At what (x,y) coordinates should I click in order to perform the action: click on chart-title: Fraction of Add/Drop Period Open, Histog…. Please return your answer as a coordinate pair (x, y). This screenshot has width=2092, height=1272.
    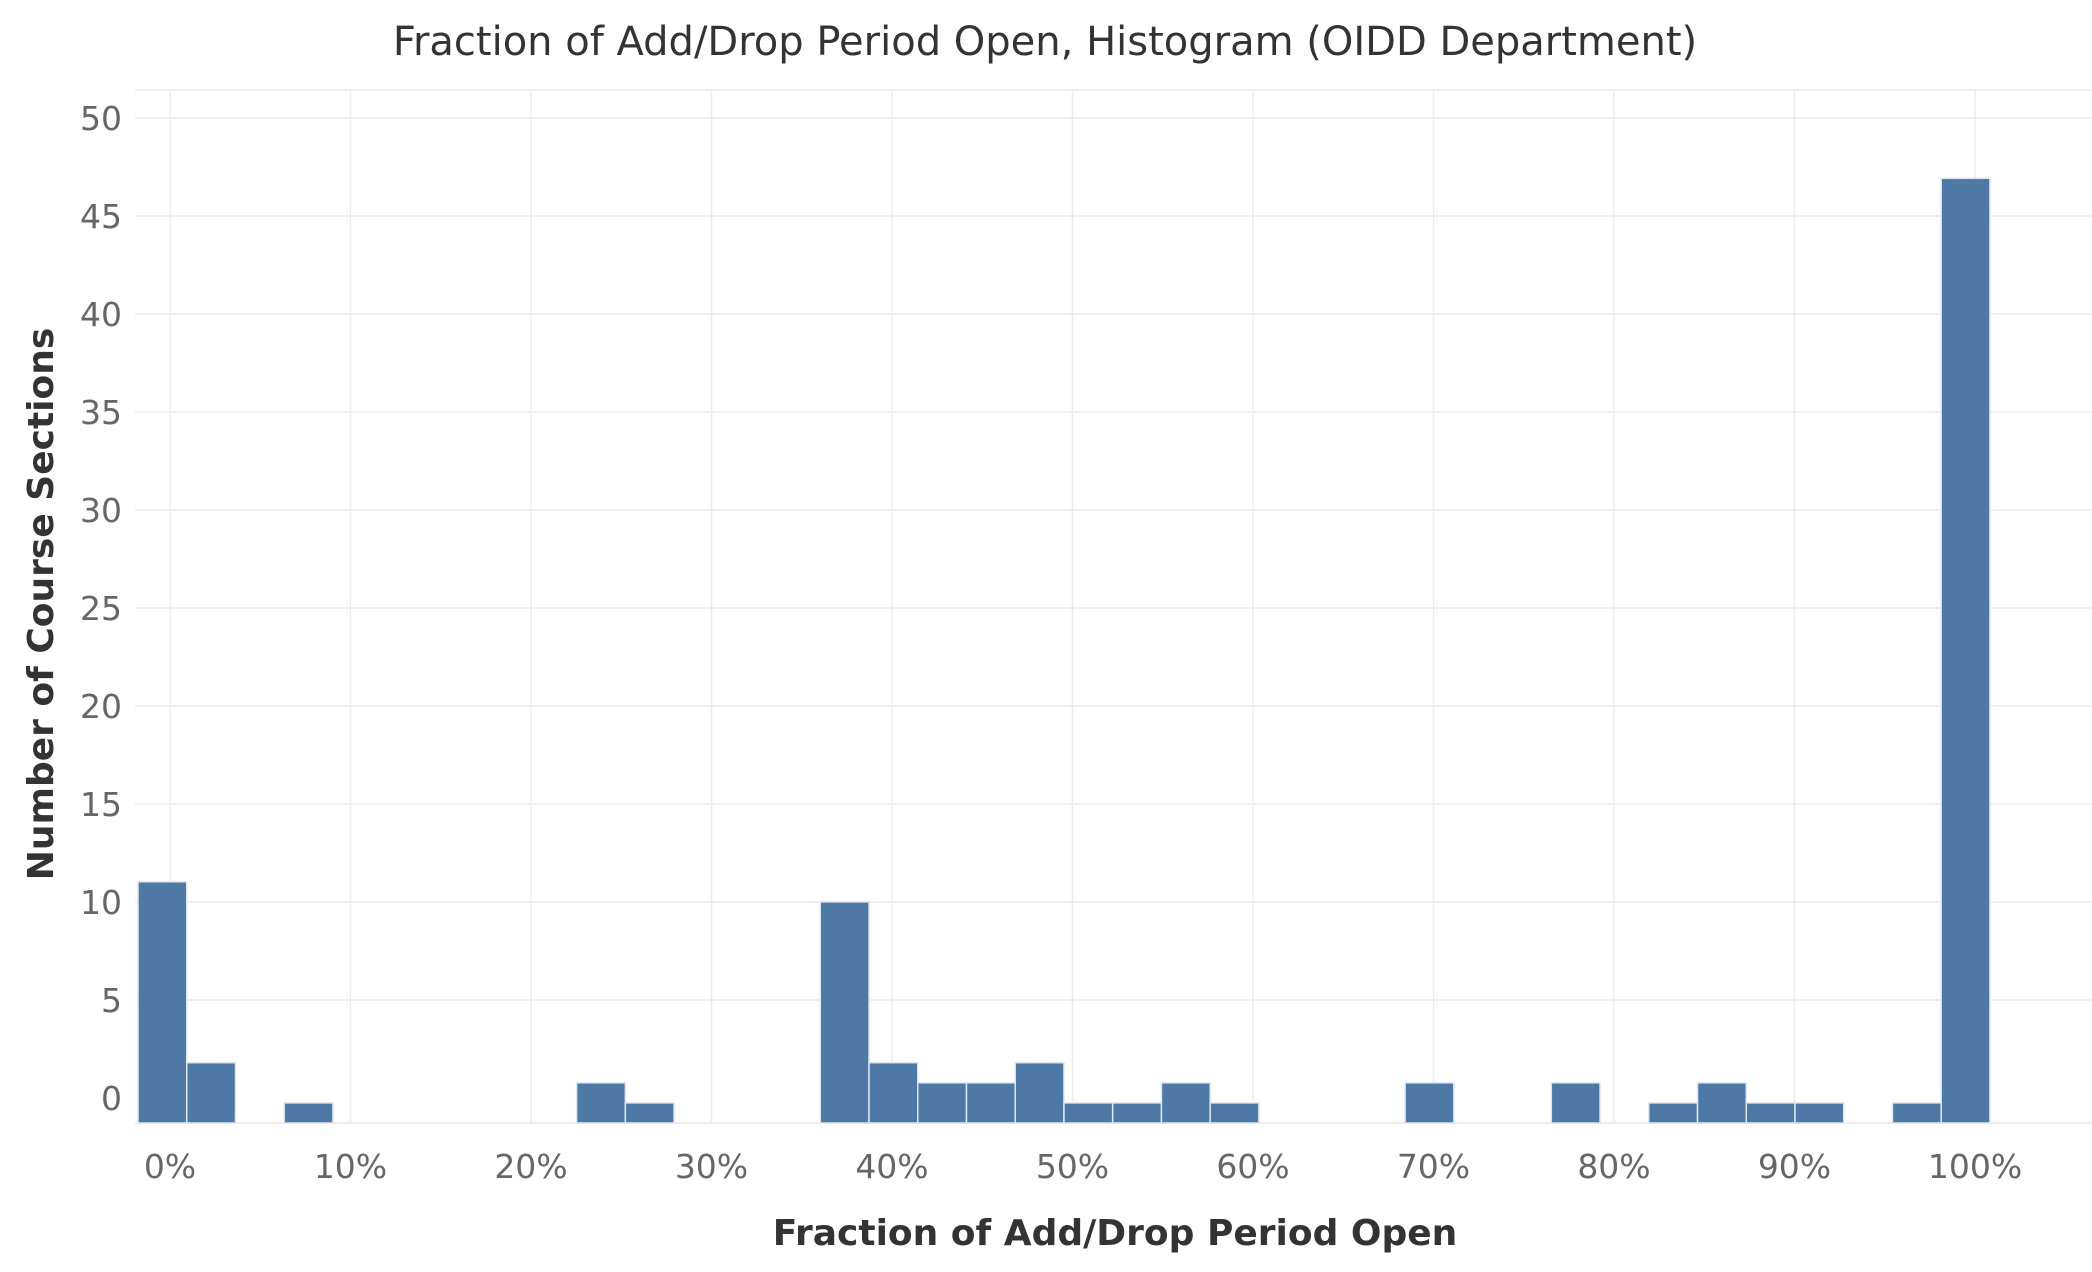
    Looking at the image, I should click on (1045, 42).